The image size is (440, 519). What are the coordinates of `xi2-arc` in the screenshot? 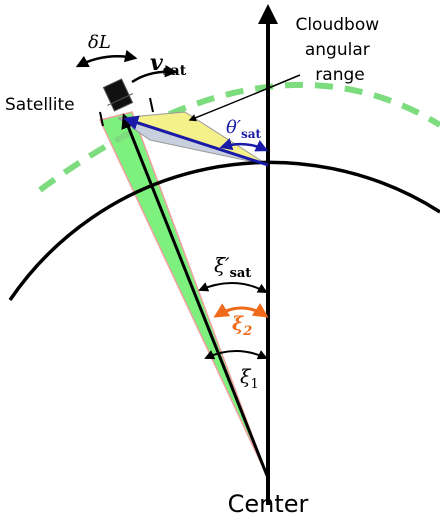 It's located at (241, 310).